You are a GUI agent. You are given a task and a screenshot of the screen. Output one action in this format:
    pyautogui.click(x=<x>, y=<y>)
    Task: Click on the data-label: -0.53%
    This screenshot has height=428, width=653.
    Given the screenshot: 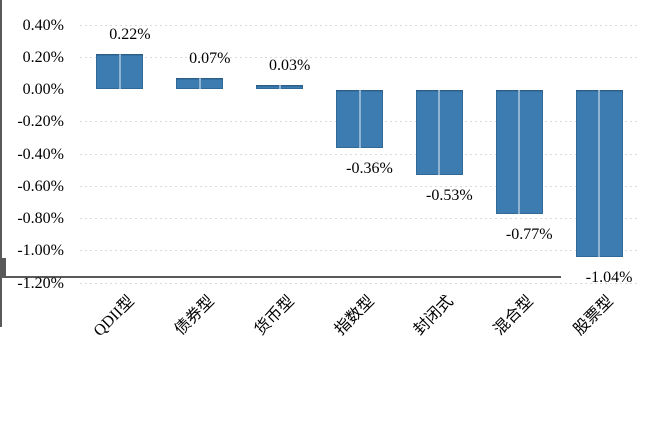 What is the action you would take?
    pyautogui.click(x=449, y=195)
    